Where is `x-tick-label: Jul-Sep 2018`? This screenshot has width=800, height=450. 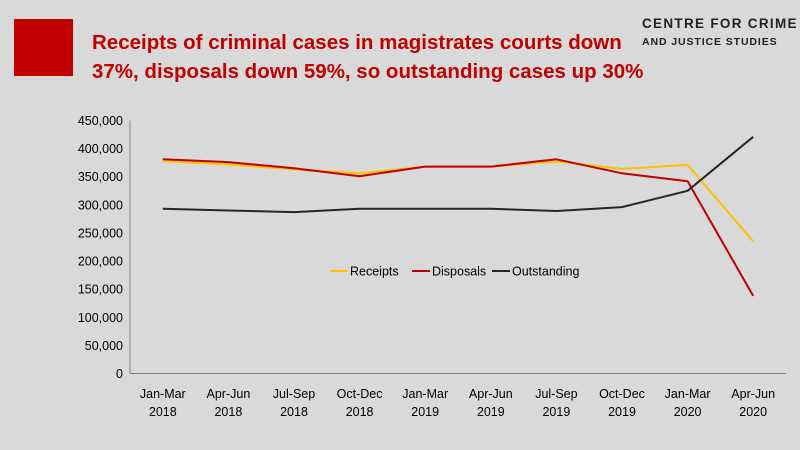 x-tick-label: Jul-Sep 2018 is located at coordinates (294, 403).